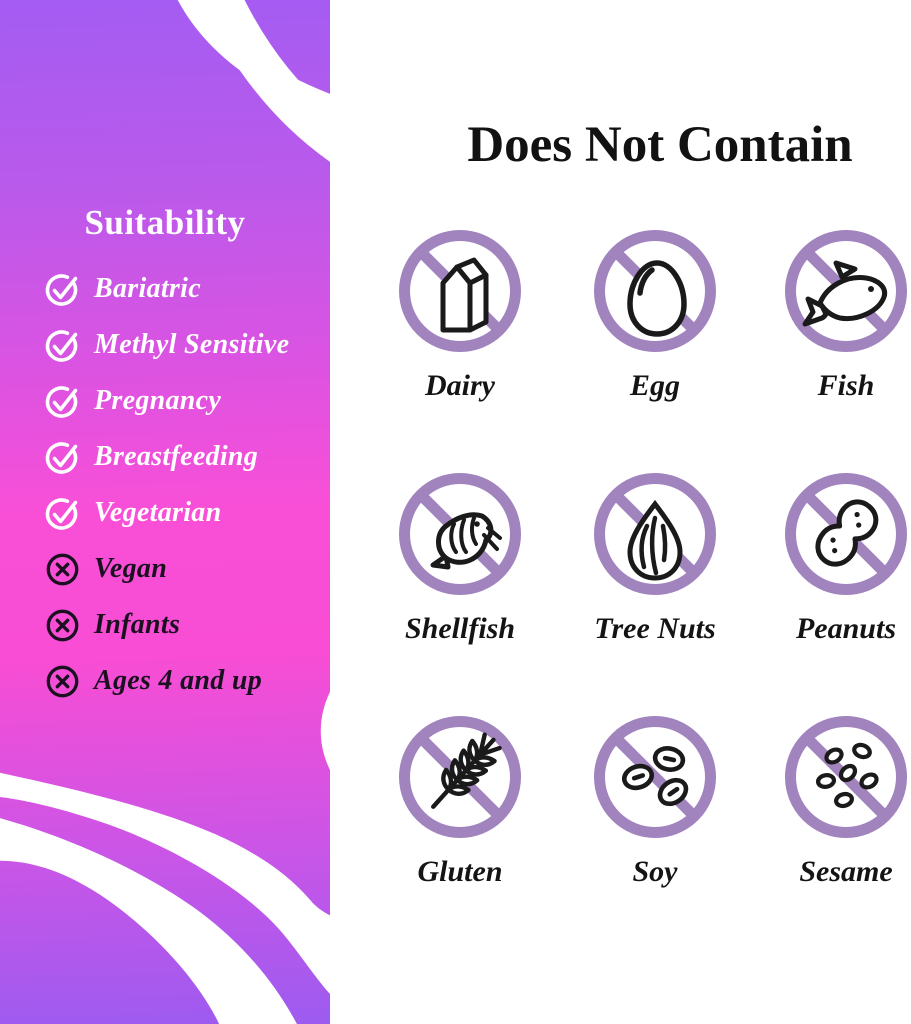  Describe the element at coordinates (178, 680) in the screenshot. I see `suitability-item-label: Ages 4 and up` at that location.